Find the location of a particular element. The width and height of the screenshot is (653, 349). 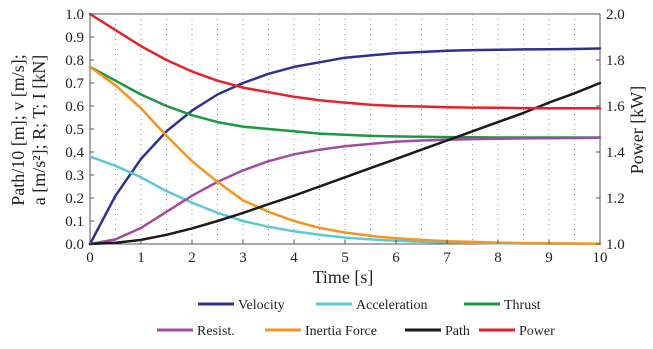

x-tick-label: 9 is located at coordinates (549, 258).